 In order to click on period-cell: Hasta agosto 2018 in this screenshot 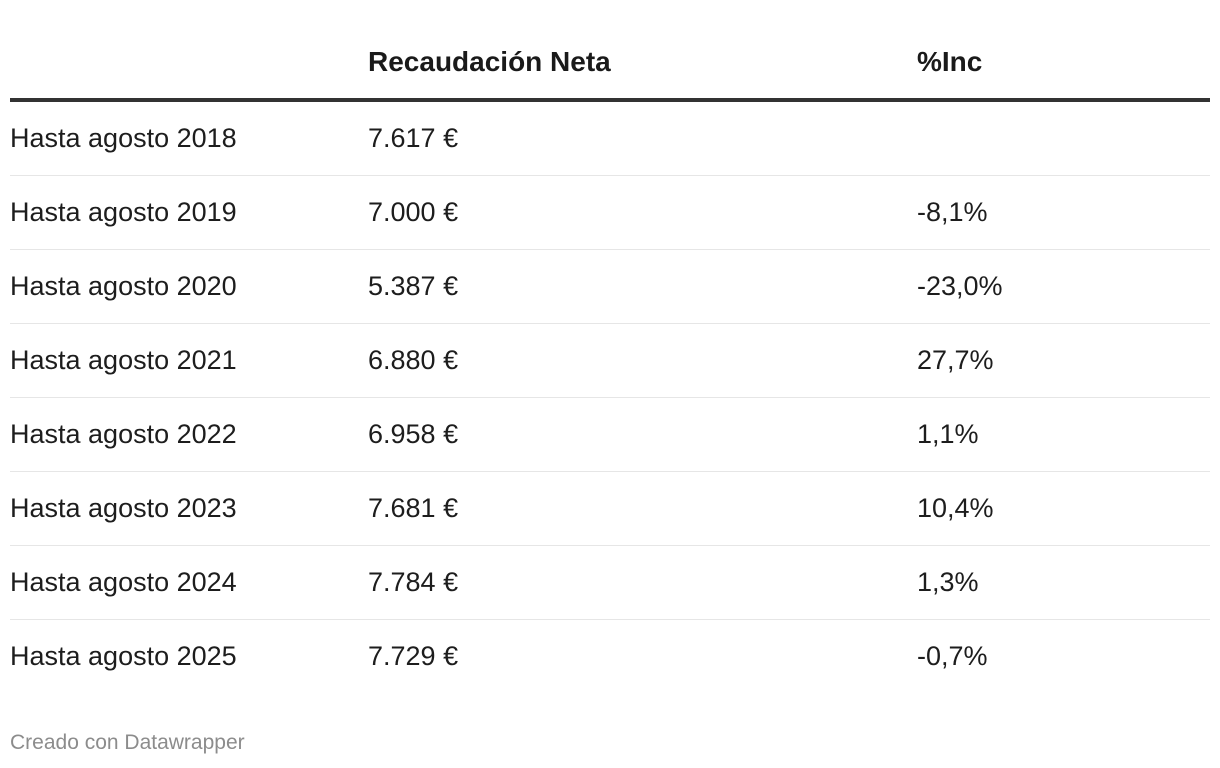, I will do `click(189, 138)`.